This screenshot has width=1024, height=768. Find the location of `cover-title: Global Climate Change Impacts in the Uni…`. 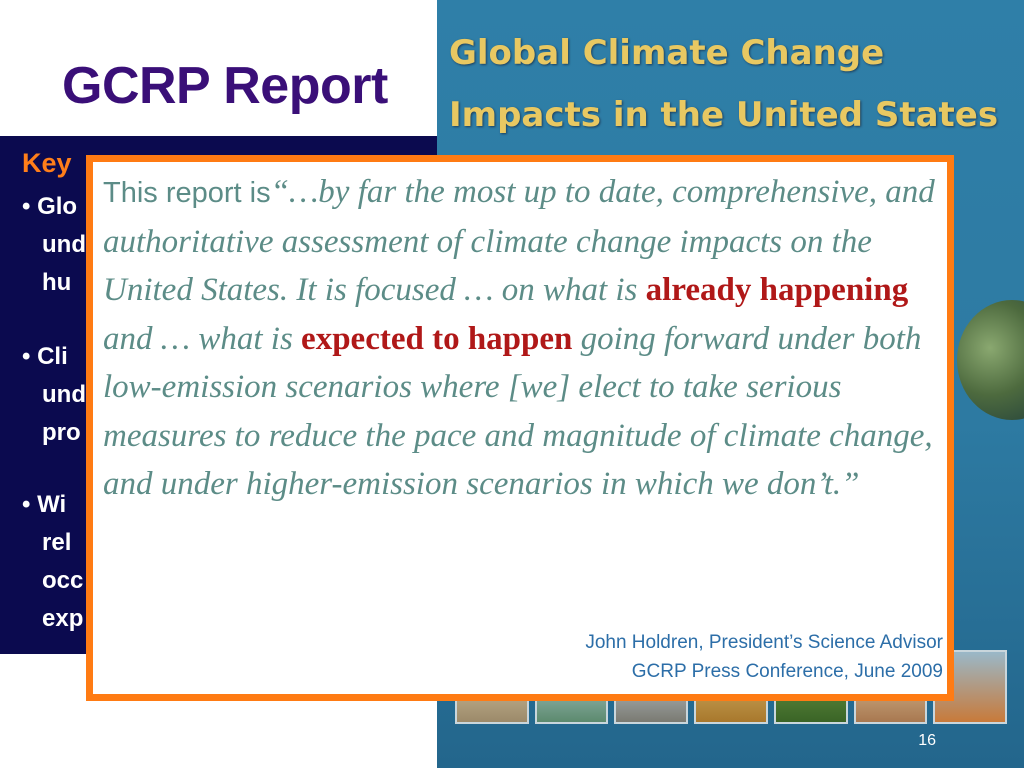

cover-title: Global Climate Change Impacts in the Uni… is located at coordinates (724, 84).